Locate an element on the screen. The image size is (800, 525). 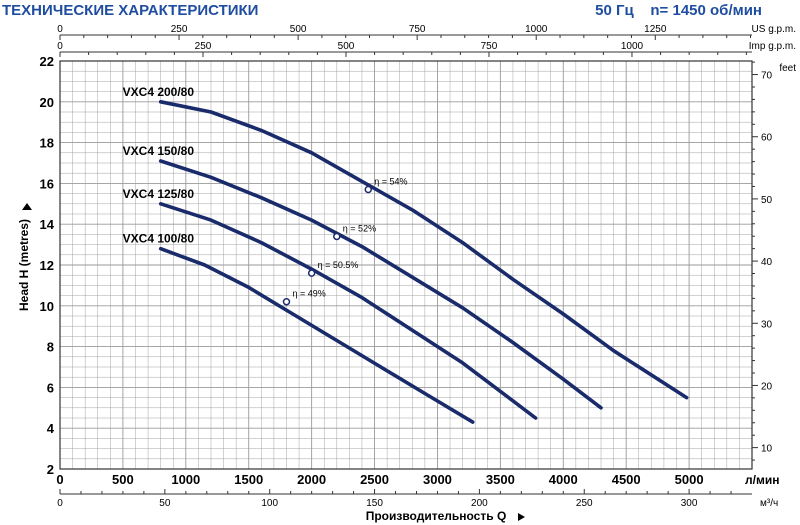
feet-tick-label: 40 is located at coordinates (767, 262).